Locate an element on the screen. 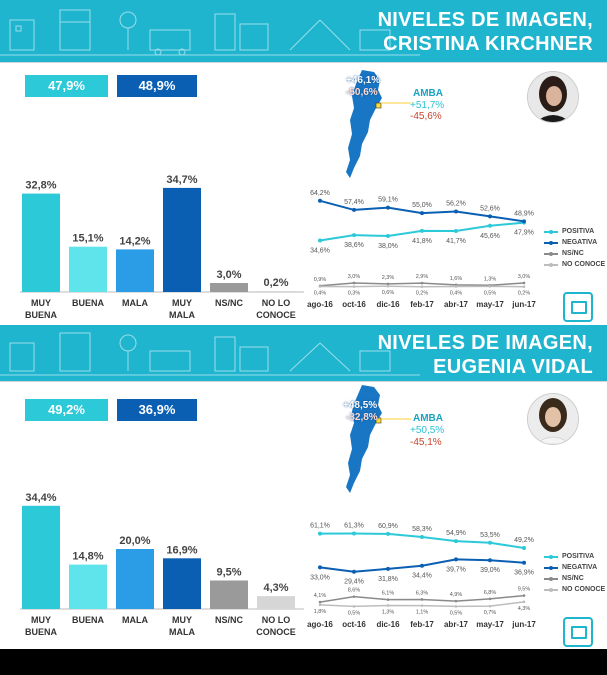 This screenshot has height=675, width=607. bottom-bar is located at coordinates (303, 662).